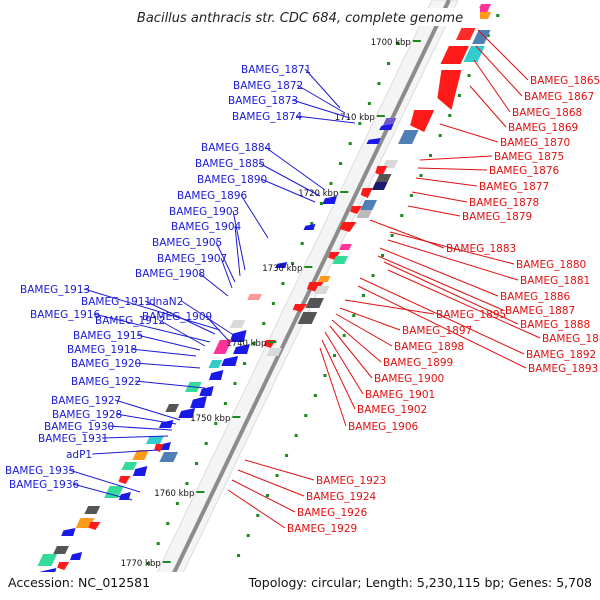 Image resolution: width=600 pixels, height=600 pixels. What do you see at coordinates (116, 302) in the screenshot?
I see `left-gene-label: BAMEG_1911` at bounding box center [116, 302].